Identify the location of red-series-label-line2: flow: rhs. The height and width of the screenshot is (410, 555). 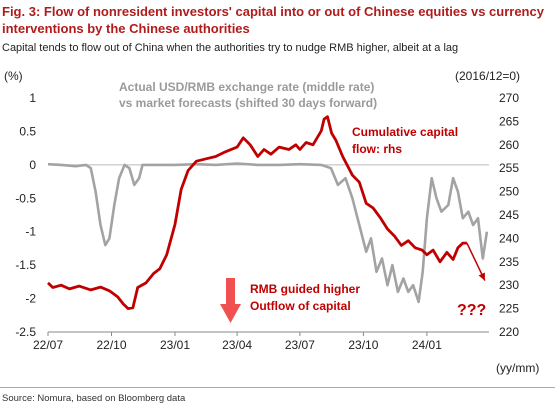
(377, 149).